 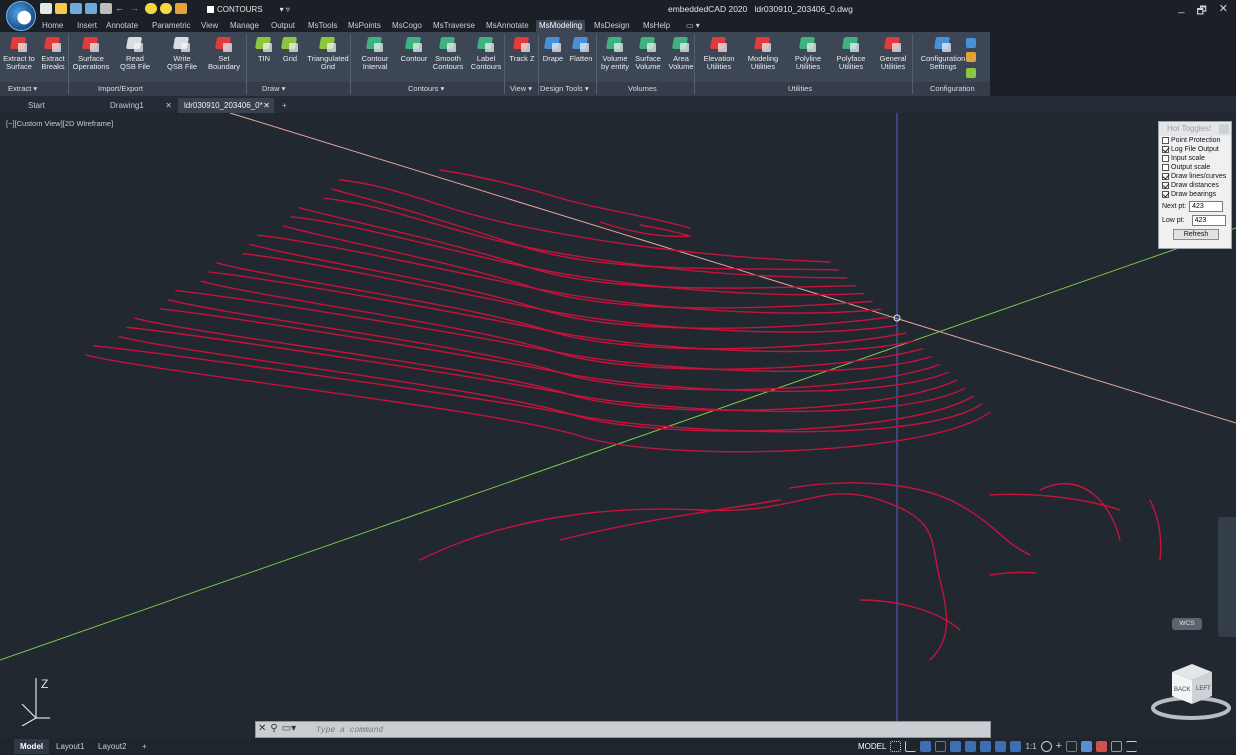 I want to click on layout-tab-layout1: Layout1, so click(x=70, y=746).